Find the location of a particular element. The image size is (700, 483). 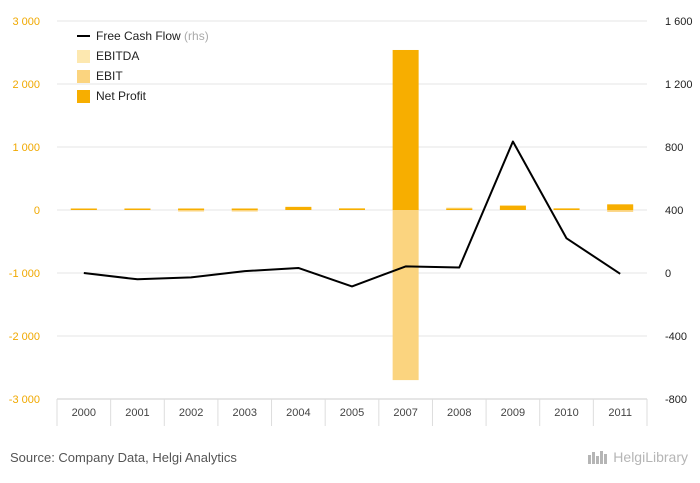

y-left-tick-label: 0 is located at coordinates (37, 211).